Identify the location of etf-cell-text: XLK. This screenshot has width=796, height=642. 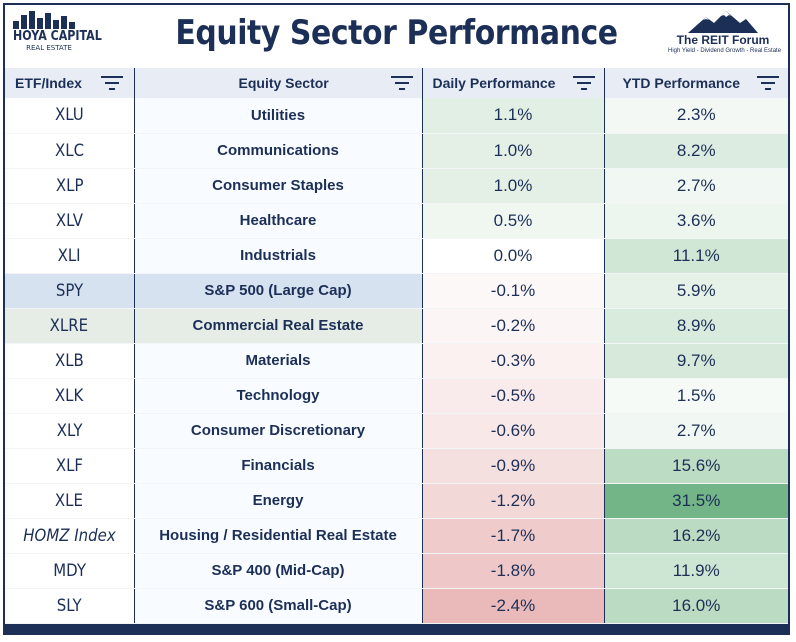
(69, 395).